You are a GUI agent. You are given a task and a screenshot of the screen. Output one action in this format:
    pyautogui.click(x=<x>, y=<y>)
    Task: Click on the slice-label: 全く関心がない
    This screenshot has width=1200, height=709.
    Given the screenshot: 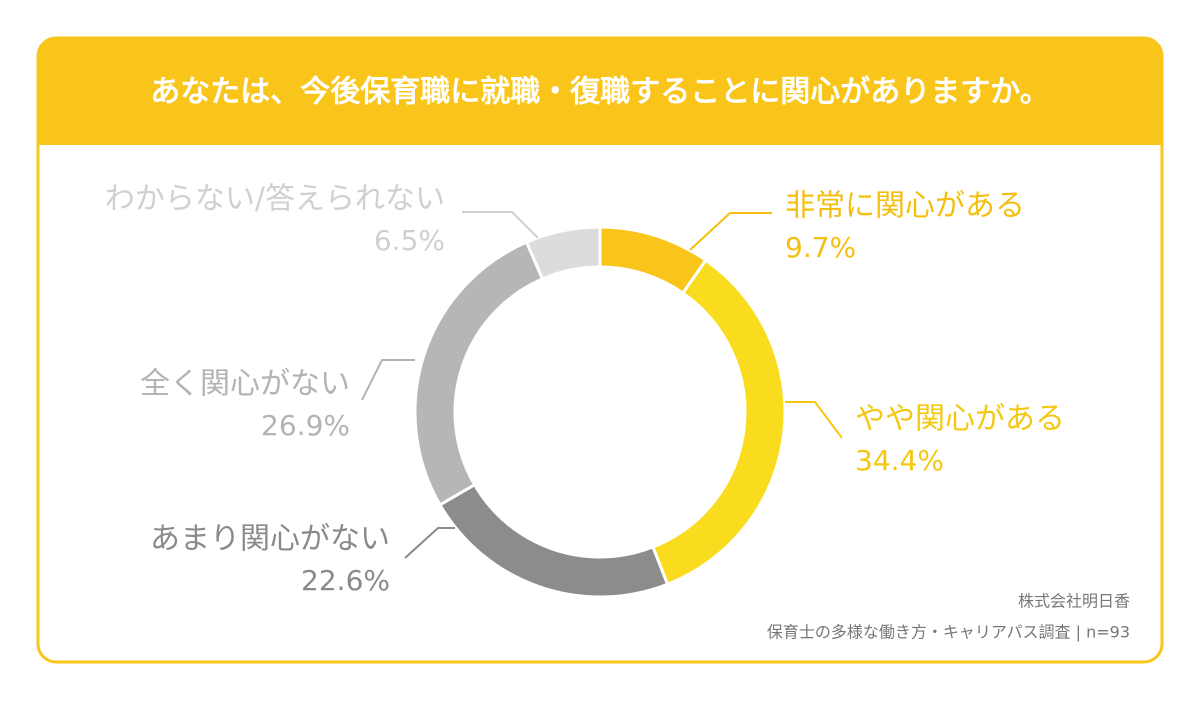 What is the action you would take?
    pyautogui.click(x=245, y=384)
    